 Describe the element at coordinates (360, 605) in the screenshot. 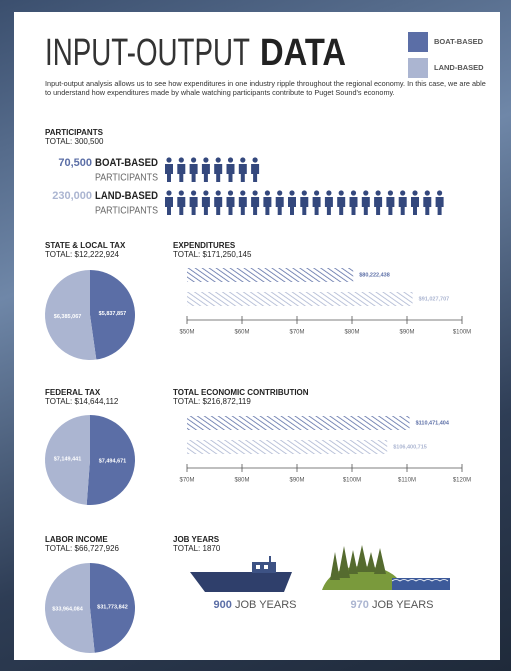

I see `job-years-value: 970` at that location.